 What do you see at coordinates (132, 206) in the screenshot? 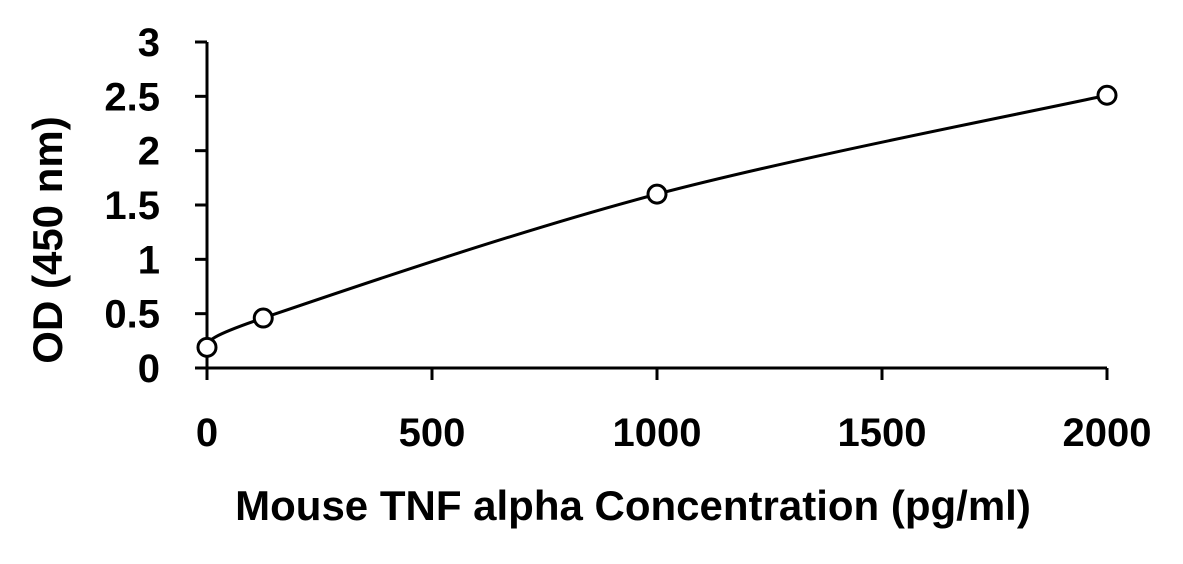
I see `y-tick-label: 1.5` at bounding box center [132, 206].